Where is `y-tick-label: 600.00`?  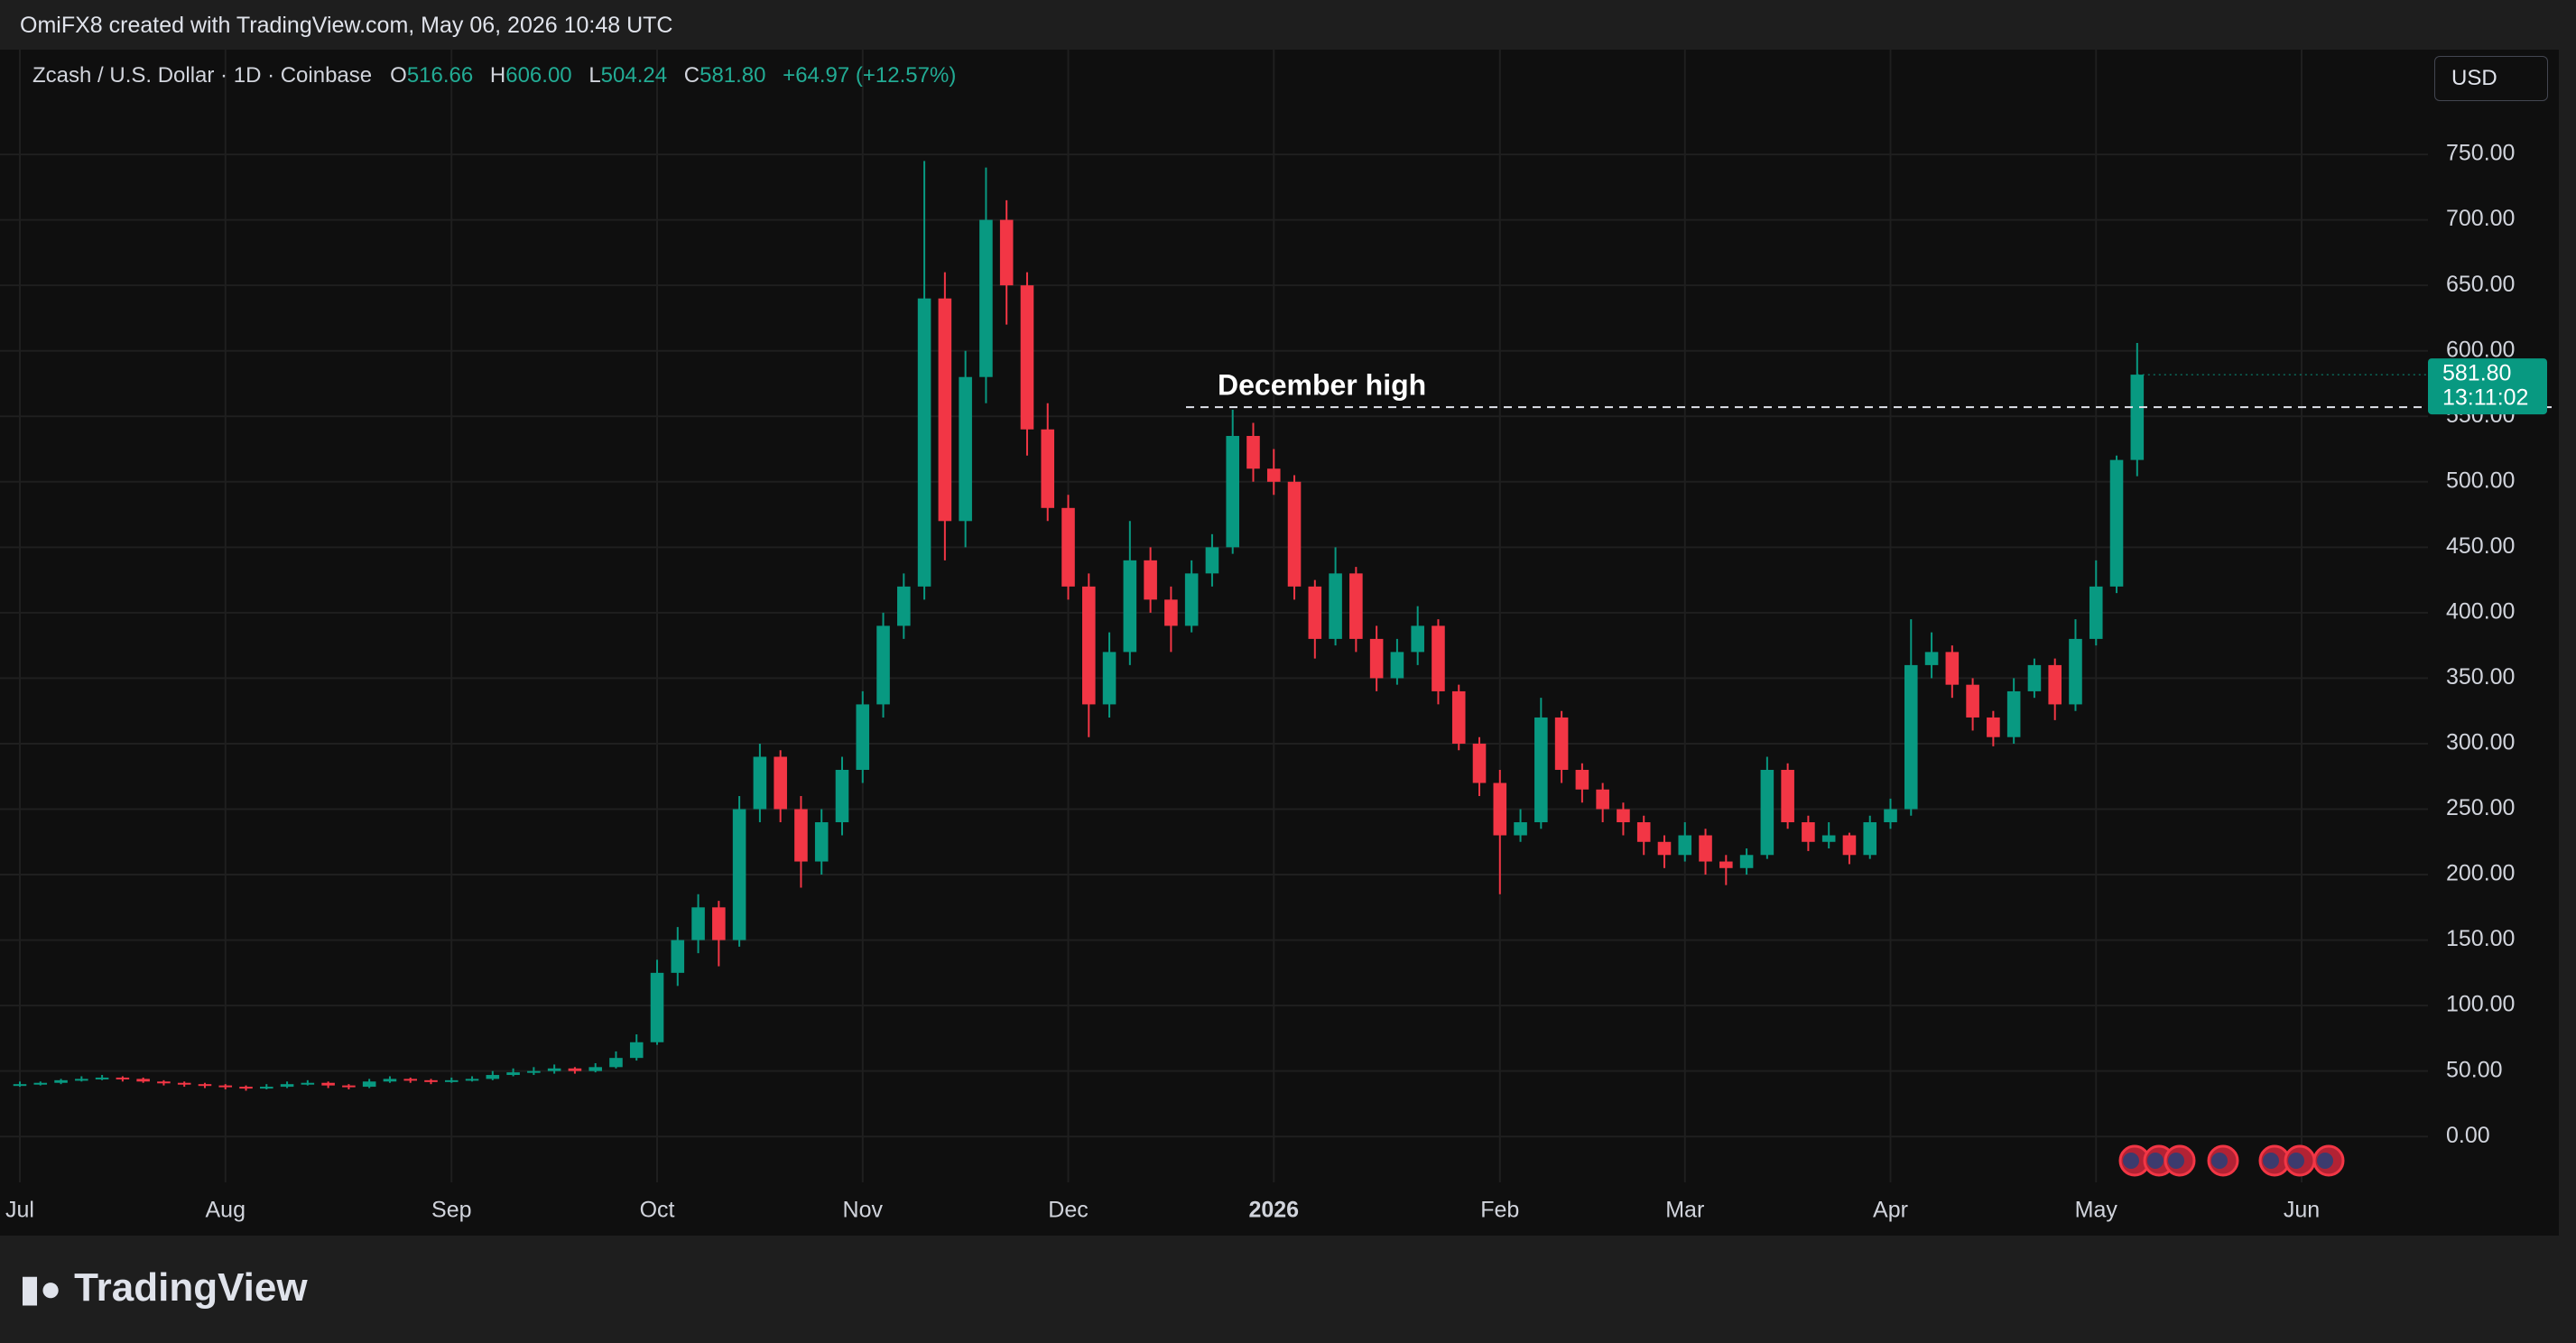
y-tick-label: 600.00 is located at coordinates (2480, 349).